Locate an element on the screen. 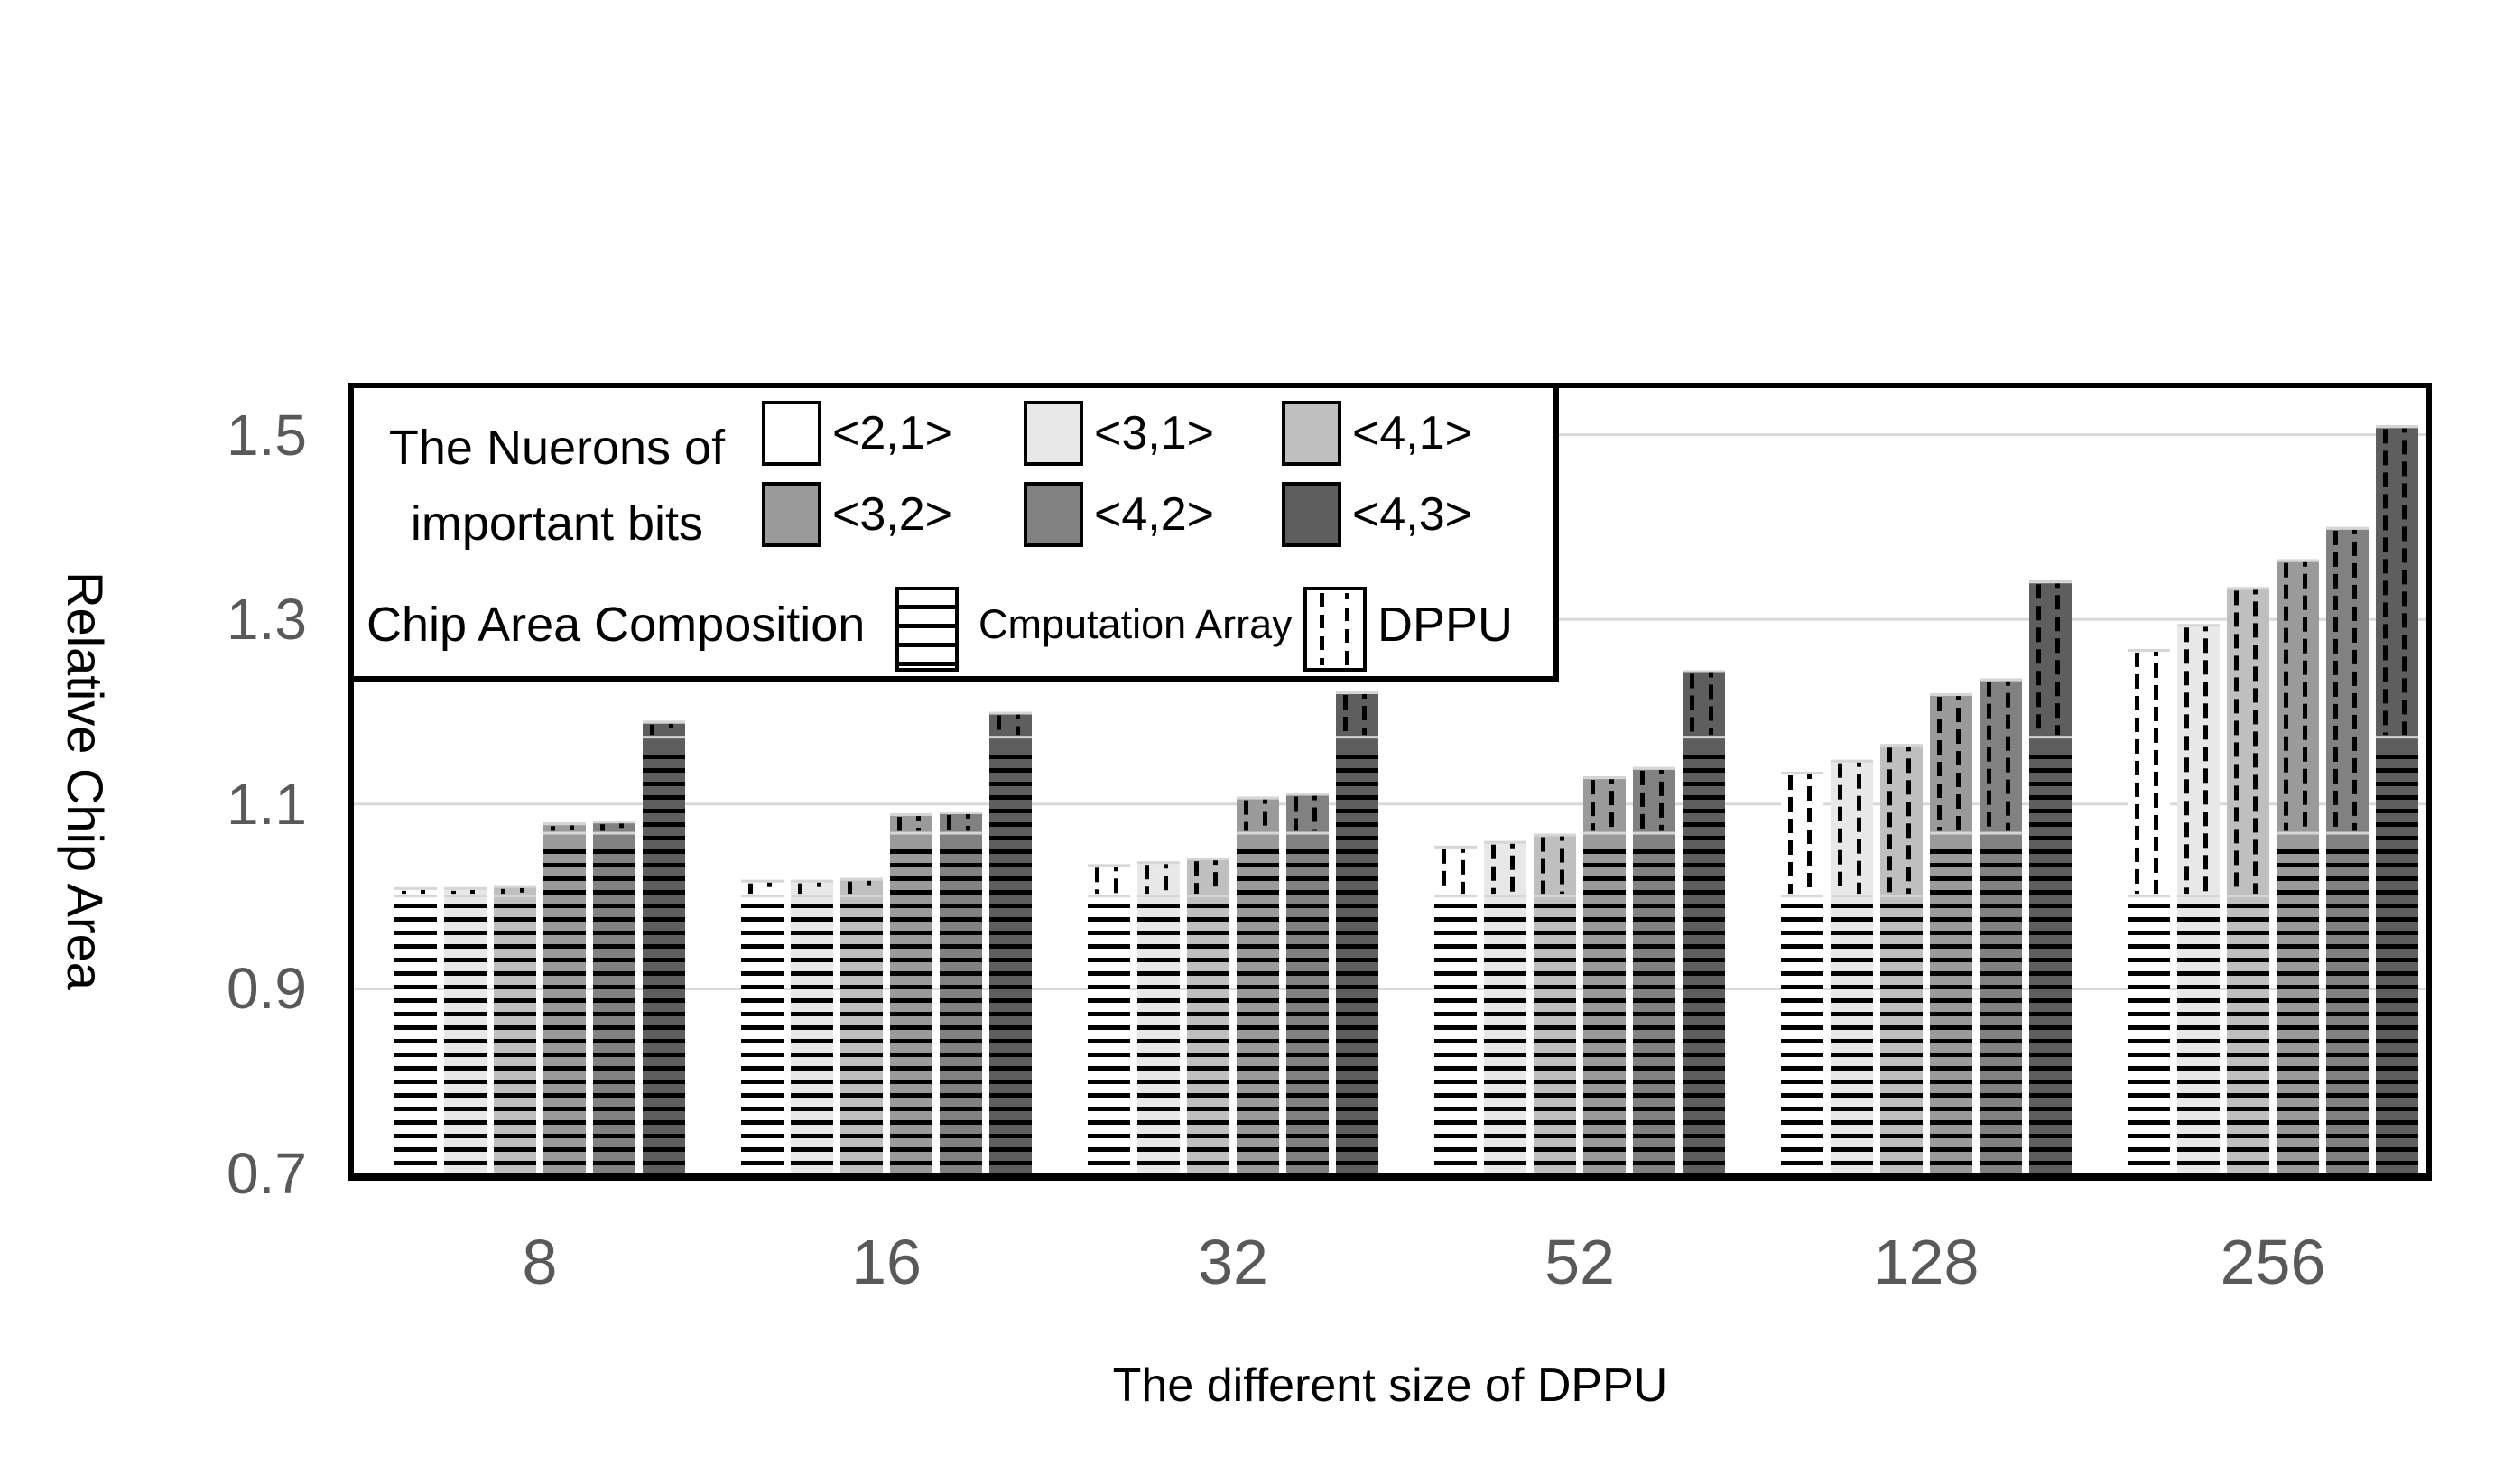 The image size is (2504, 1484). legend-series-label: <4,1> is located at coordinates (1412, 433).